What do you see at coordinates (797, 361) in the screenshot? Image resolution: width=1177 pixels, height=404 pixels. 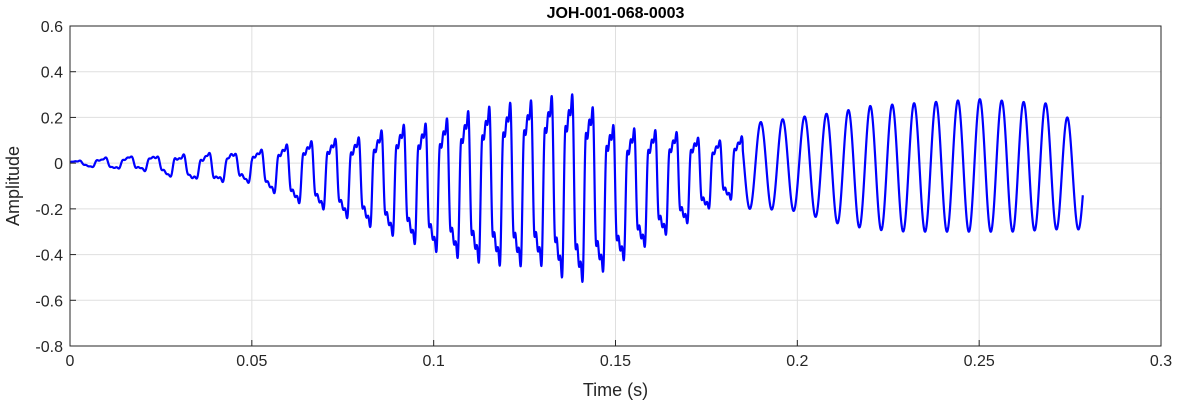 I see `x-tick-label: 0.2` at bounding box center [797, 361].